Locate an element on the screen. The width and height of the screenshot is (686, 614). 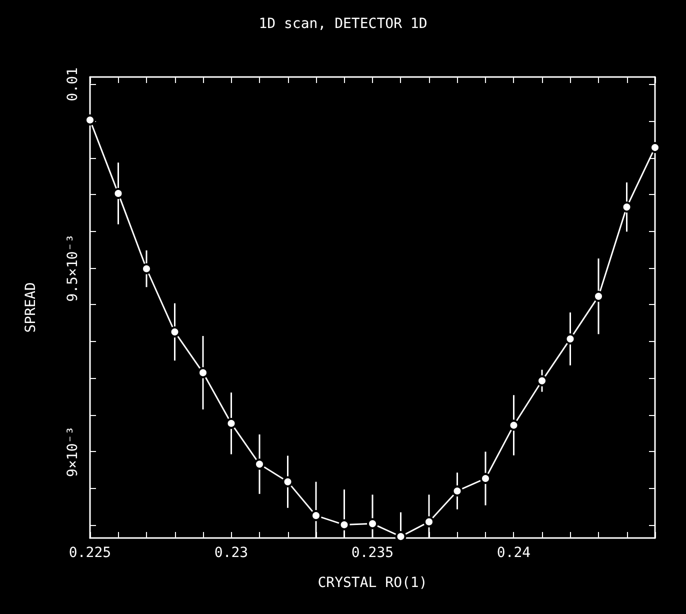
y-tick-label: 9×10⁻³ is located at coordinates (73, 451).